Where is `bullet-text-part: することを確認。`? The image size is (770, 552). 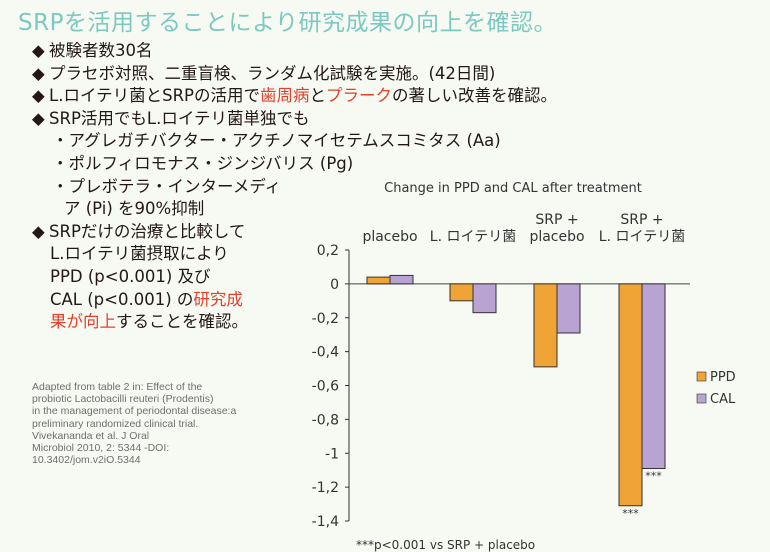 bullet-text-part: することを確認。 is located at coordinates (182, 322).